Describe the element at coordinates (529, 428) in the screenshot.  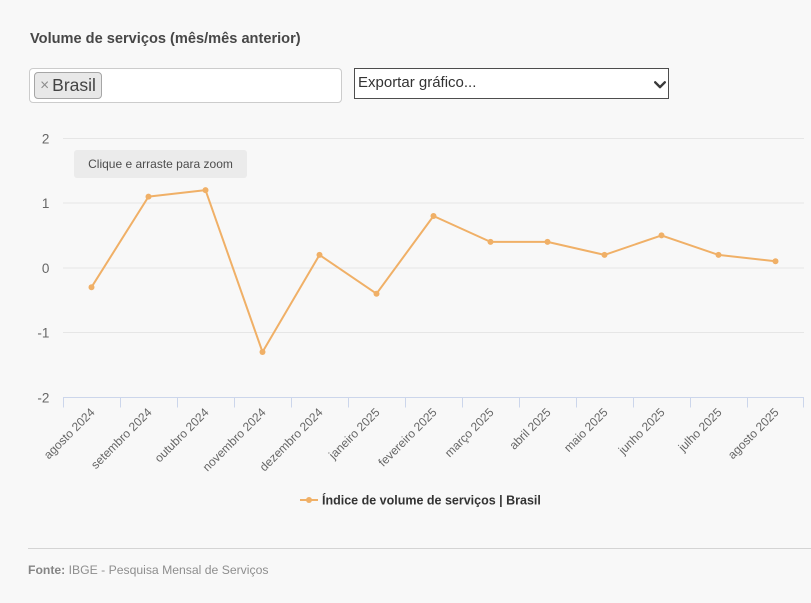
I see `svg-text: abril 2025` at that location.